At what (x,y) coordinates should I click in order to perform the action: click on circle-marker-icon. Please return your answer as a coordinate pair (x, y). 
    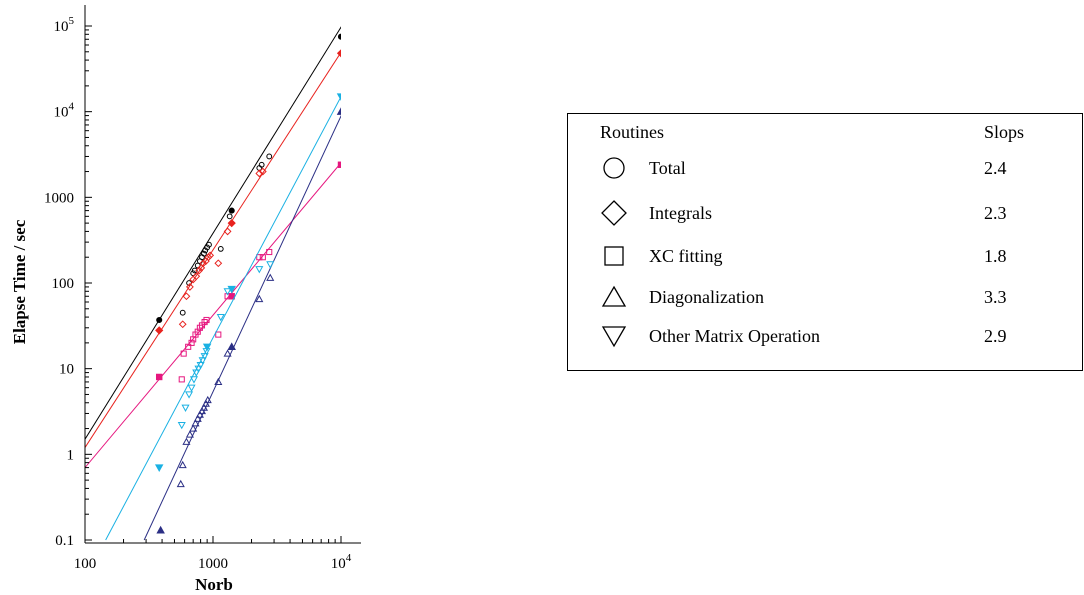
    Looking at the image, I should click on (614, 168).